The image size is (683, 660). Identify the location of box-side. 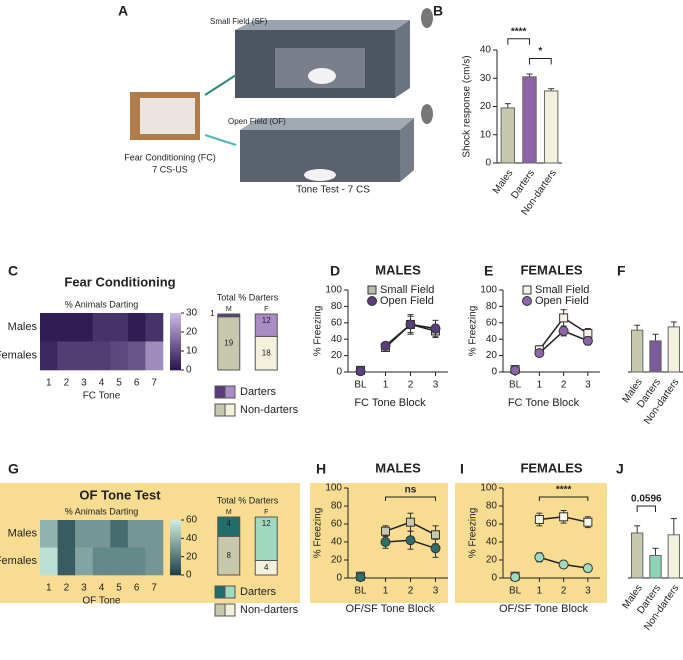
(402, 59).